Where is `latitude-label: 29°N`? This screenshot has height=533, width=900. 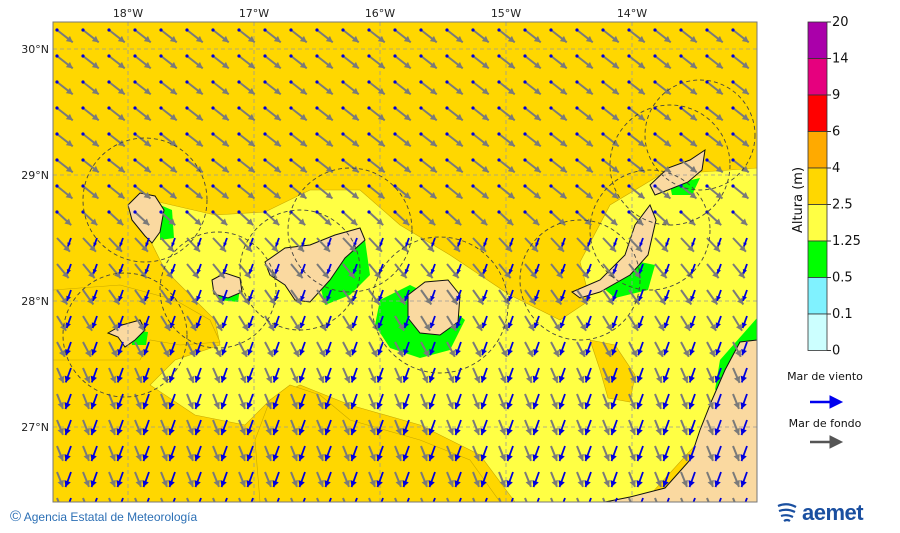 latitude-label: 29°N is located at coordinates (35, 175).